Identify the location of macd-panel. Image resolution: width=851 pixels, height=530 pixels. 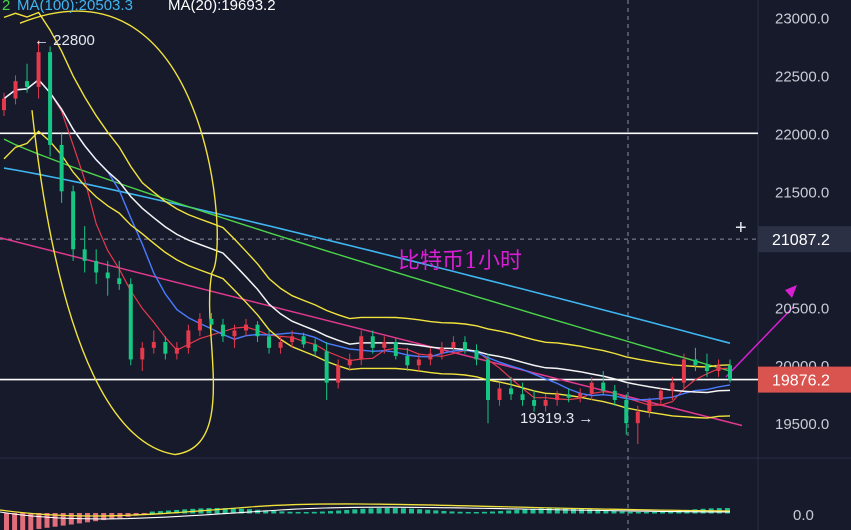
(365, 516).